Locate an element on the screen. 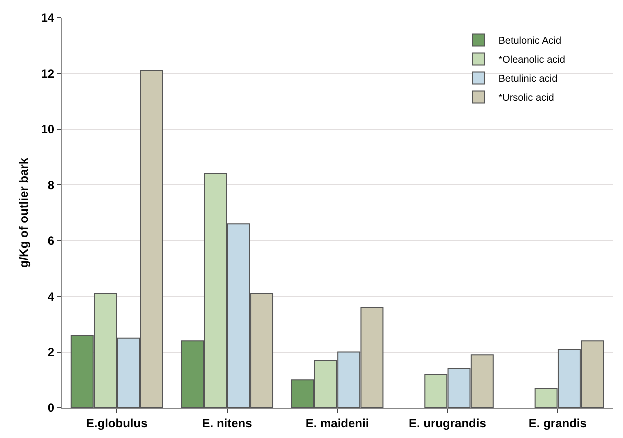  legend-label: *Oleanolic acid is located at coordinates (532, 60).